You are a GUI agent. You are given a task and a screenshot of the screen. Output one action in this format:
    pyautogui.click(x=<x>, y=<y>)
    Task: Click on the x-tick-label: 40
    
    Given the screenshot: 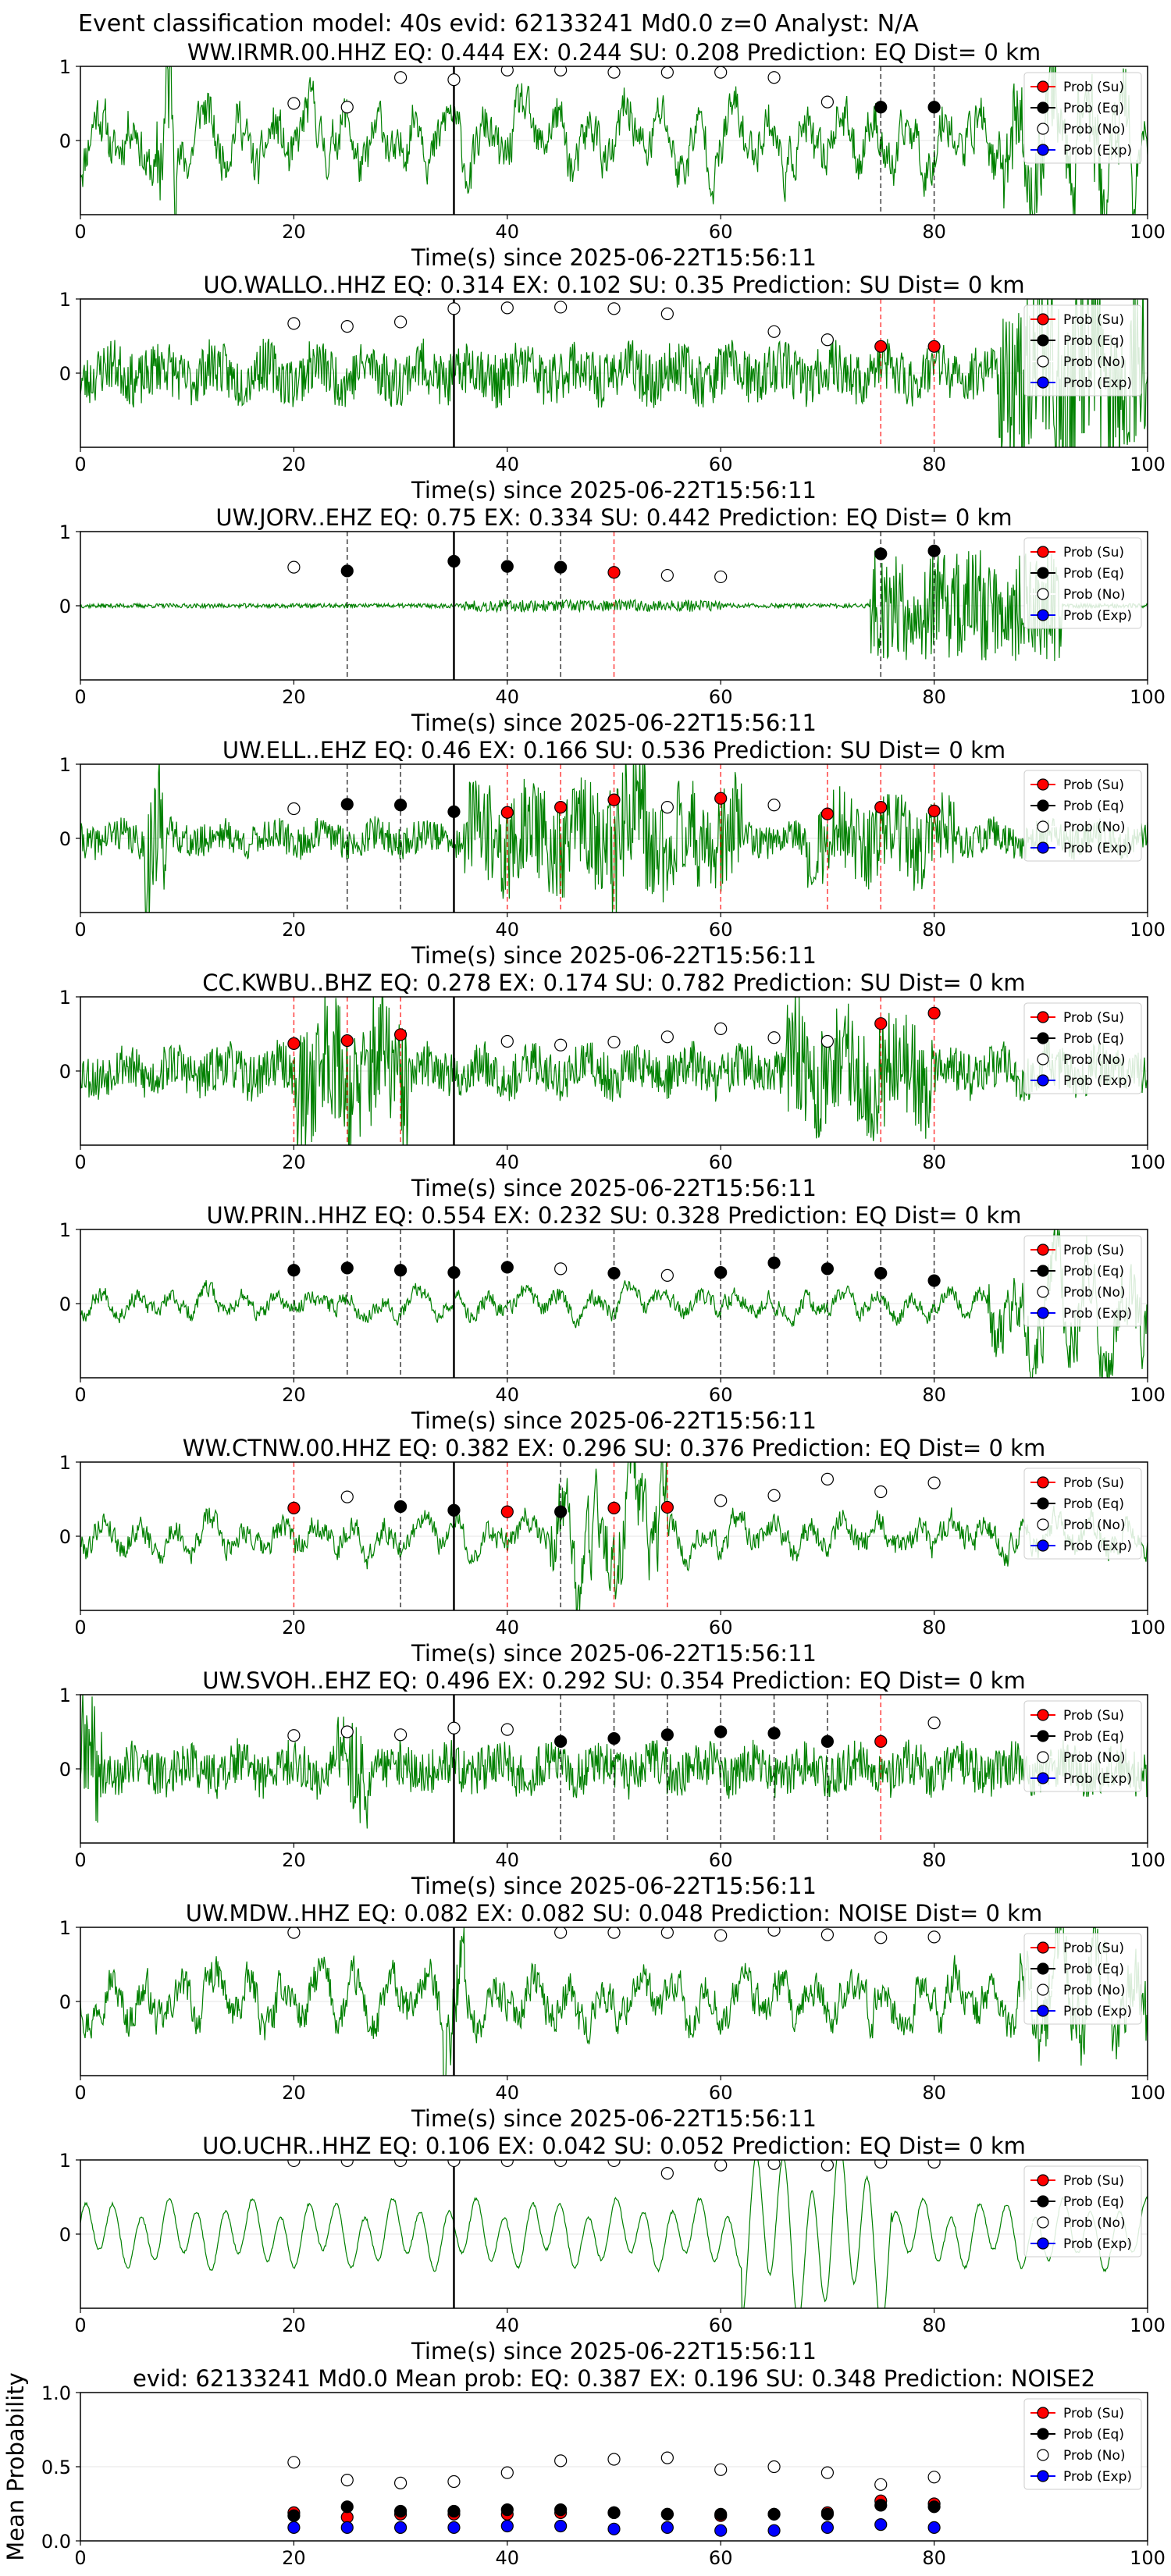 What is the action you would take?
    pyautogui.click(x=508, y=930)
    